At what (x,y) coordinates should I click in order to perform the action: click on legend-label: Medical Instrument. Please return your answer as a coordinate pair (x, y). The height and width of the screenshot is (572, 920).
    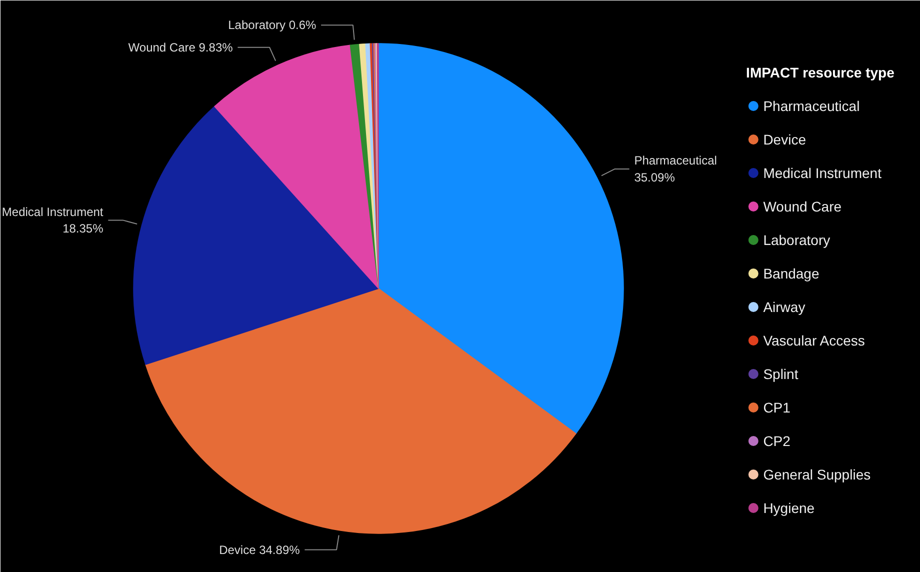
    Looking at the image, I should click on (822, 173).